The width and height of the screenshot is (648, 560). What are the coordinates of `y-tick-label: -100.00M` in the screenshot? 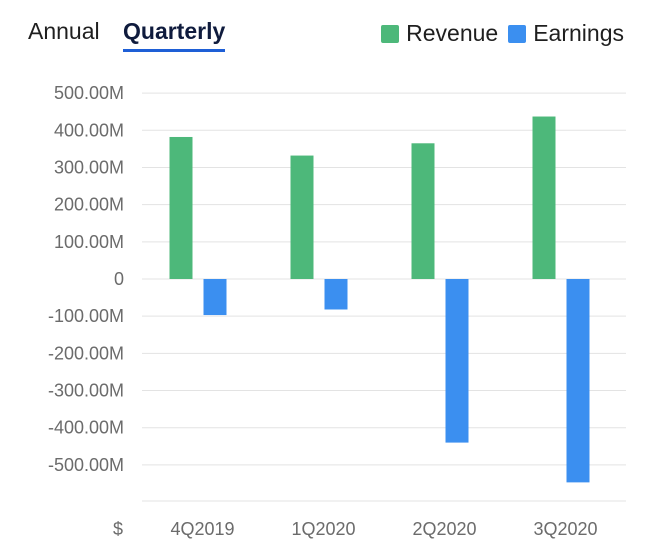 It's located at (86, 316).